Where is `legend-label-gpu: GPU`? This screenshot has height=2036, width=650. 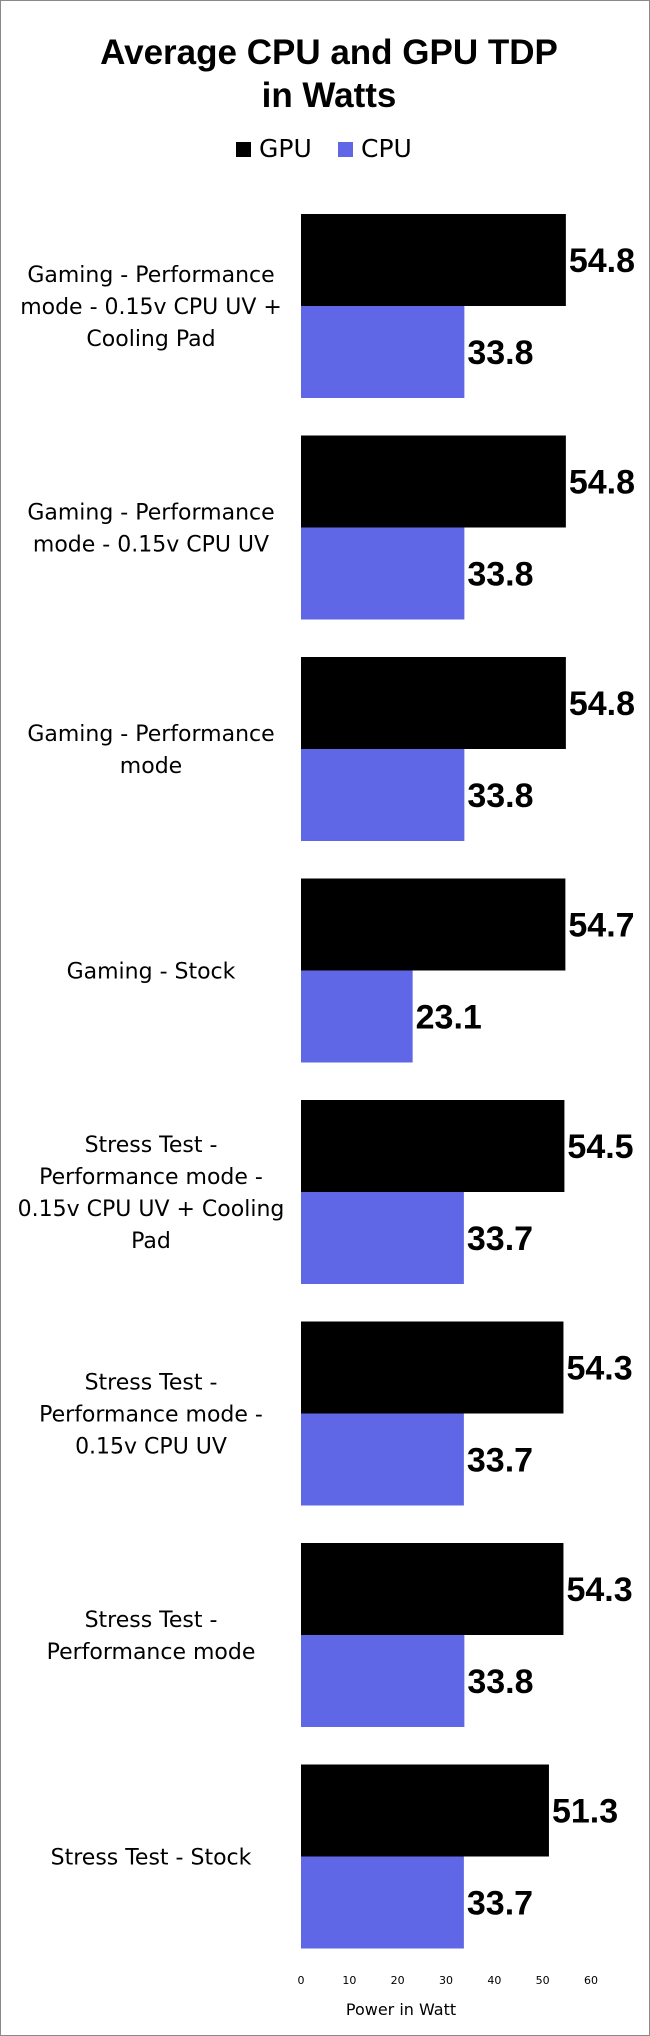
legend-label-gpu: GPU is located at coordinates (285, 148).